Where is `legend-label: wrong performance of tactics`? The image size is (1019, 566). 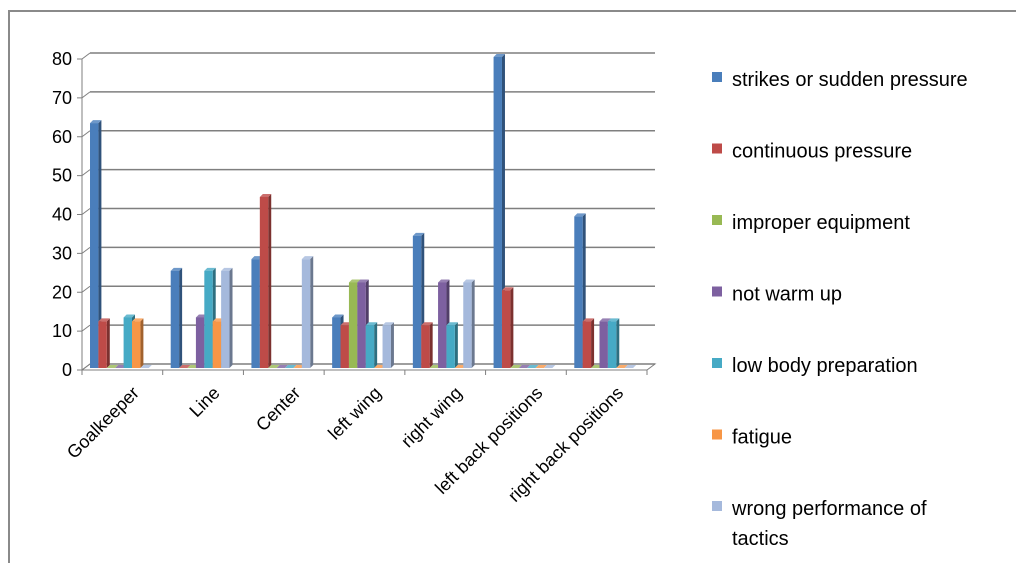
legend-label: wrong performance of tactics is located at coordinates (829, 524).